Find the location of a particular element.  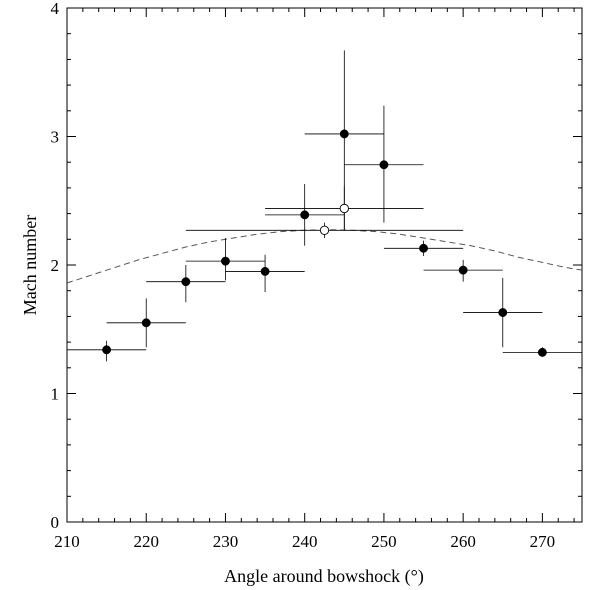

x-tick-label: 250 is located at coordinates (384, 541).